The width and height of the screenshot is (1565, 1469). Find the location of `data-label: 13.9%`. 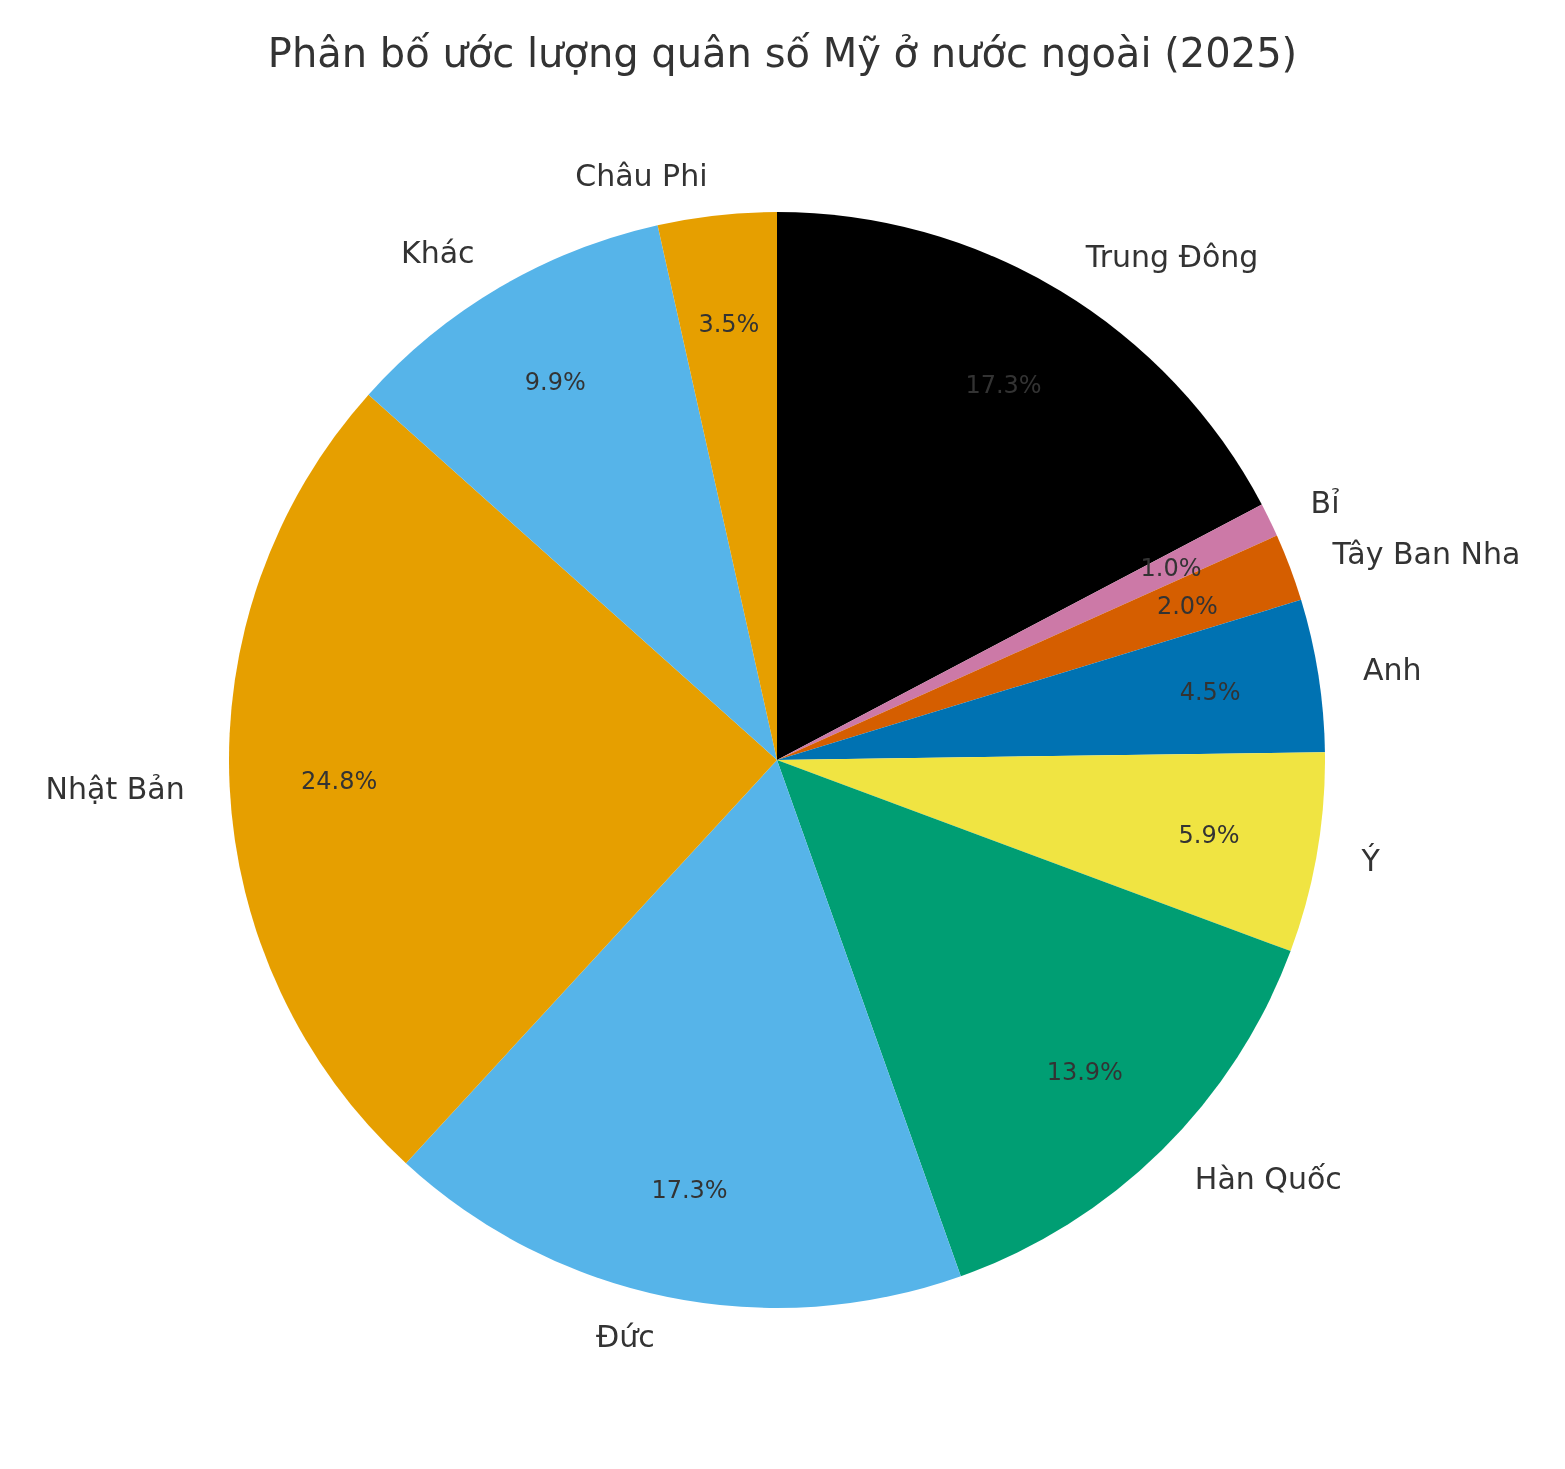

data-label: 13.9% is located at coordinates (1084, 1072).